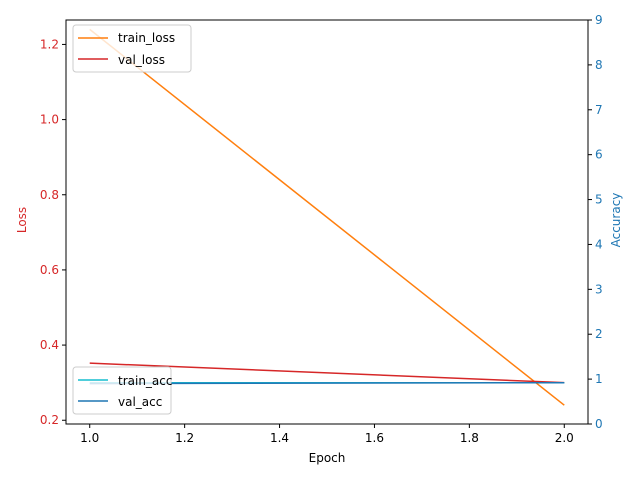 This screenshot has height=480, width=640. I want to click on legend-accuracy-box, so click(122, 390).